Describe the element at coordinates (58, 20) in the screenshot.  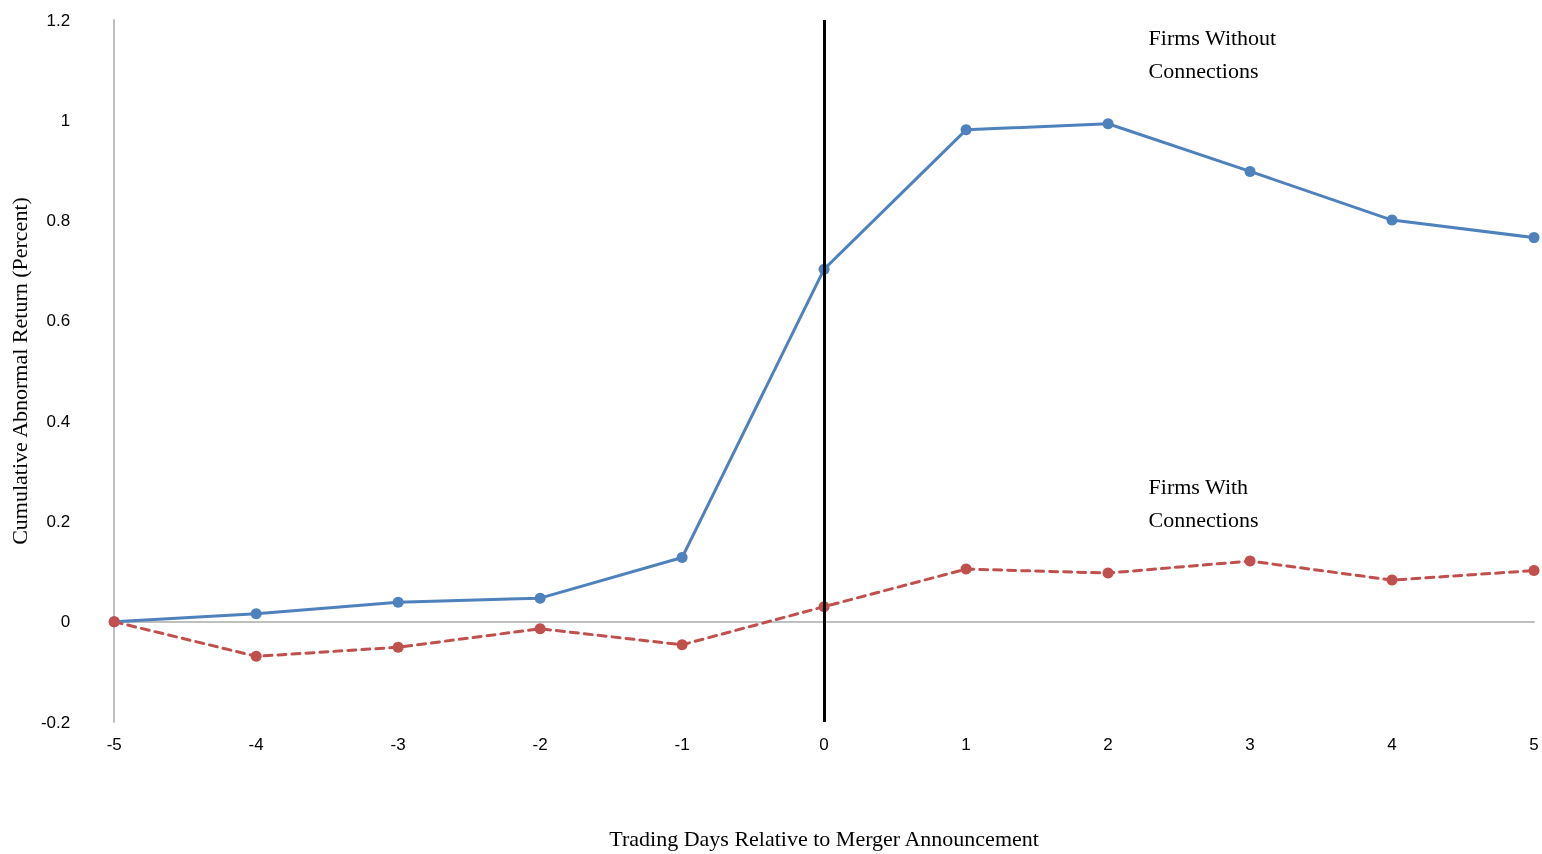
I see `y-tick-label: 1.2` at that location.